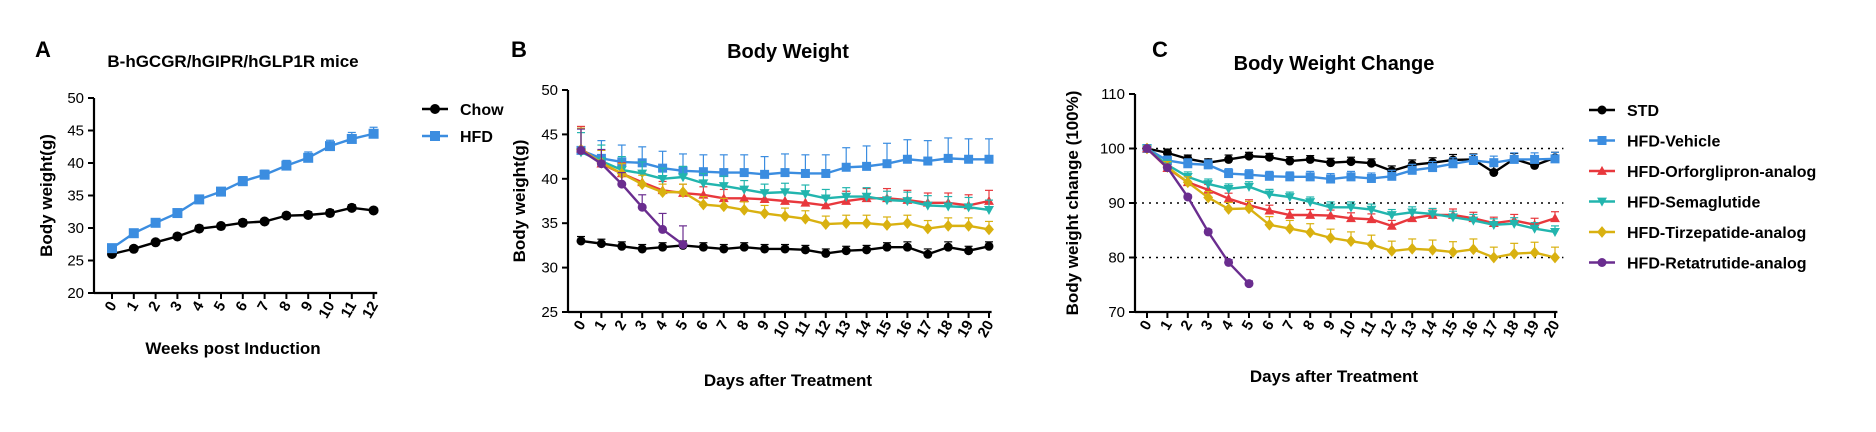  I want to click on legend-label: HFD-Tirzepatide-analog, so click(1716, 233).